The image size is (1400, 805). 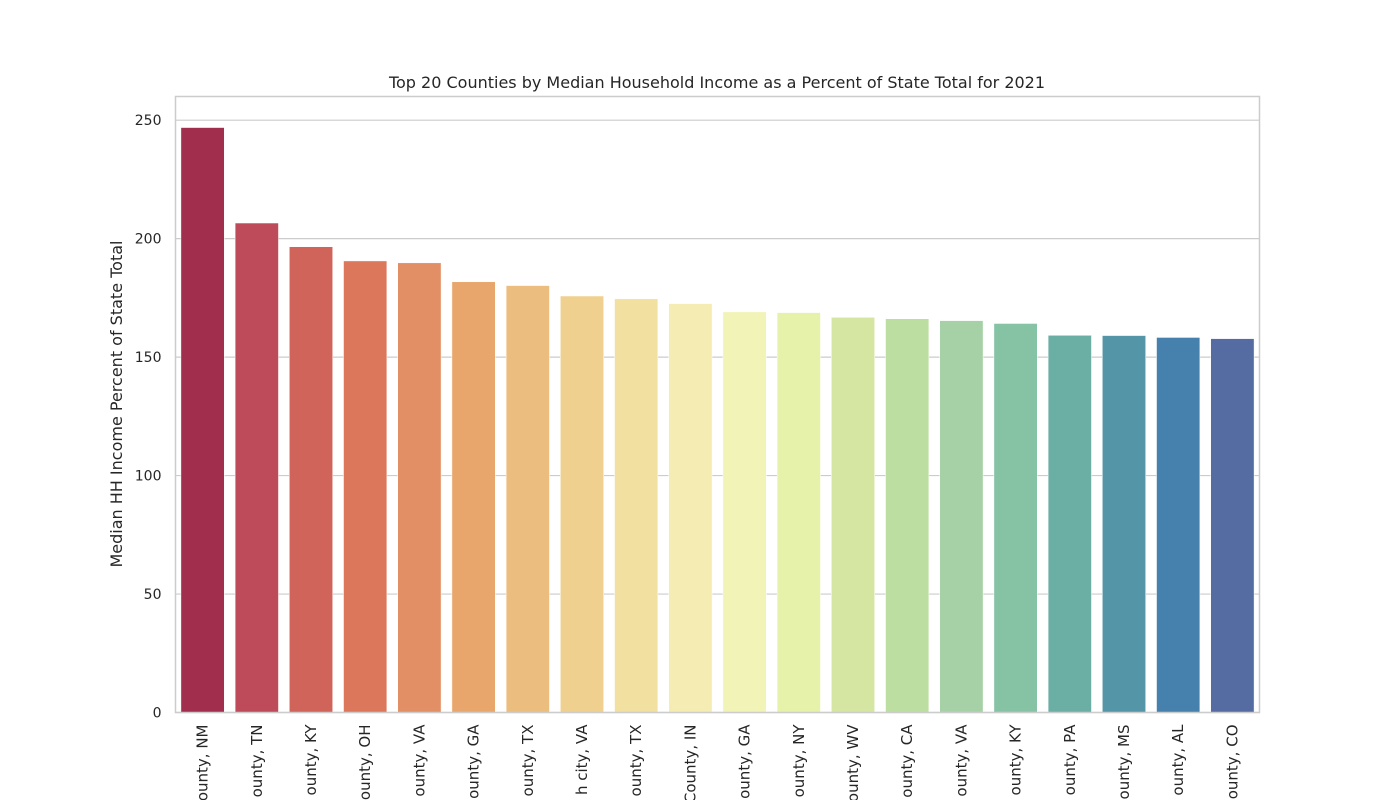 I want to click on y-tick-label: 150, so click(x=148, y=358).